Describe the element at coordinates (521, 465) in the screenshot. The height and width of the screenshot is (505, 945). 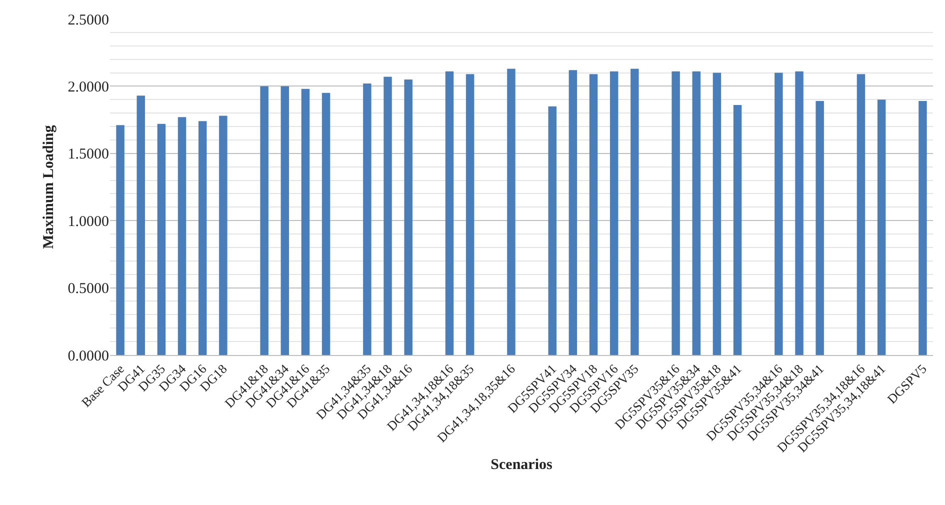
I see `x-axis-title: Scenarios` at that location.